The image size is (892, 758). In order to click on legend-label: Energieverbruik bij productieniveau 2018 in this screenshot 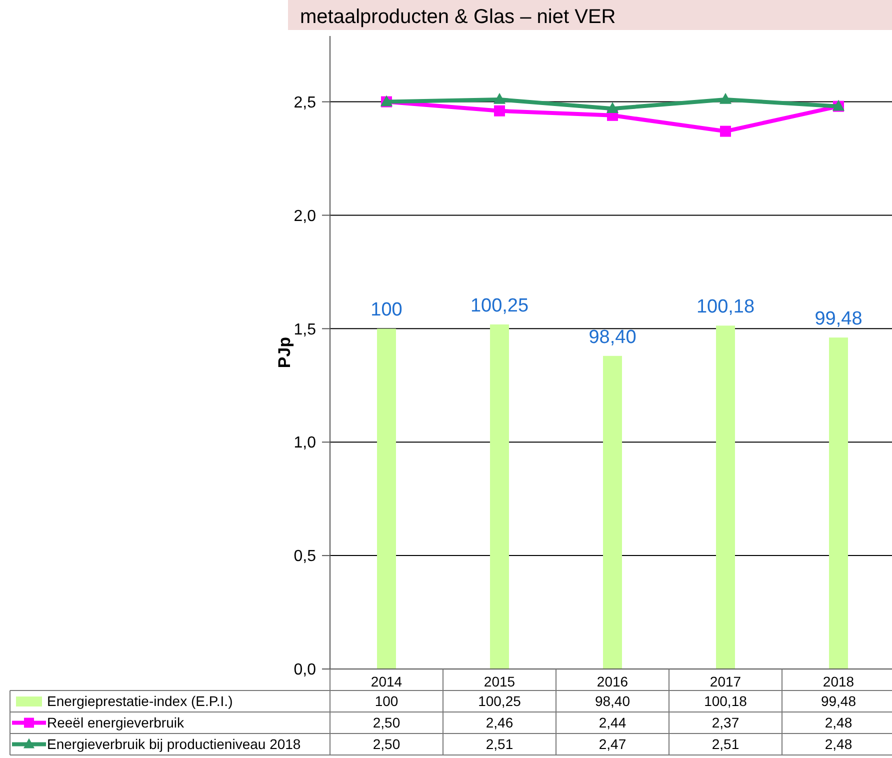, I will do `click(174, 744)`.